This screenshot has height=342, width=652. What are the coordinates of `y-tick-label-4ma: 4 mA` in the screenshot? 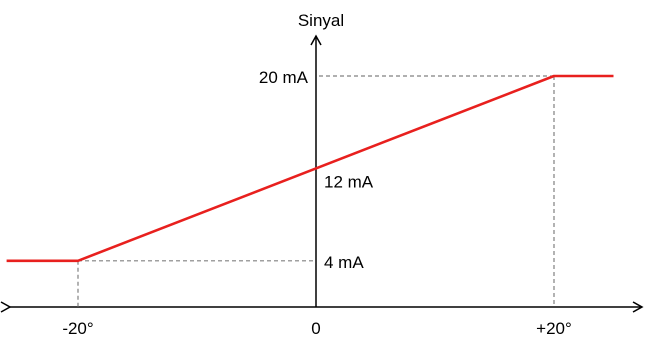 It's located at (344, 262).